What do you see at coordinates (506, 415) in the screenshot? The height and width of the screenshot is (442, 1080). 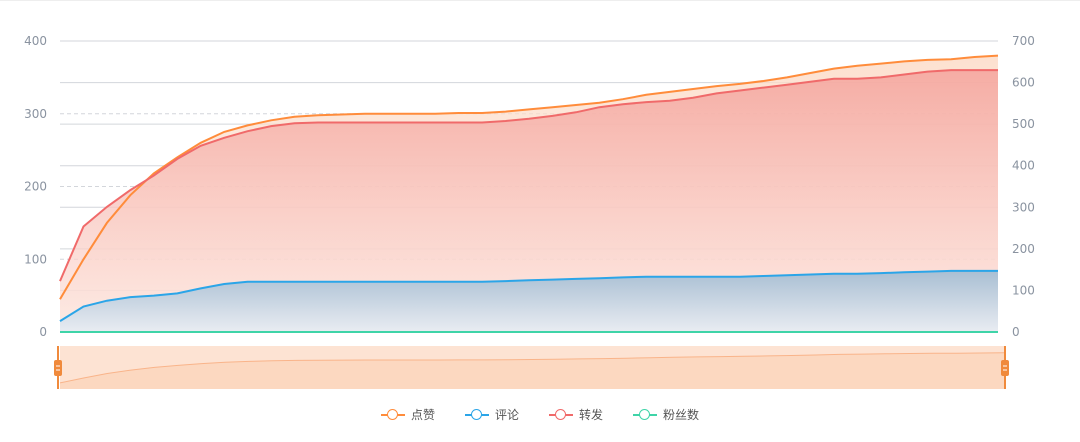 I see `legend-label: 评论` at bounding box center [506, 415].